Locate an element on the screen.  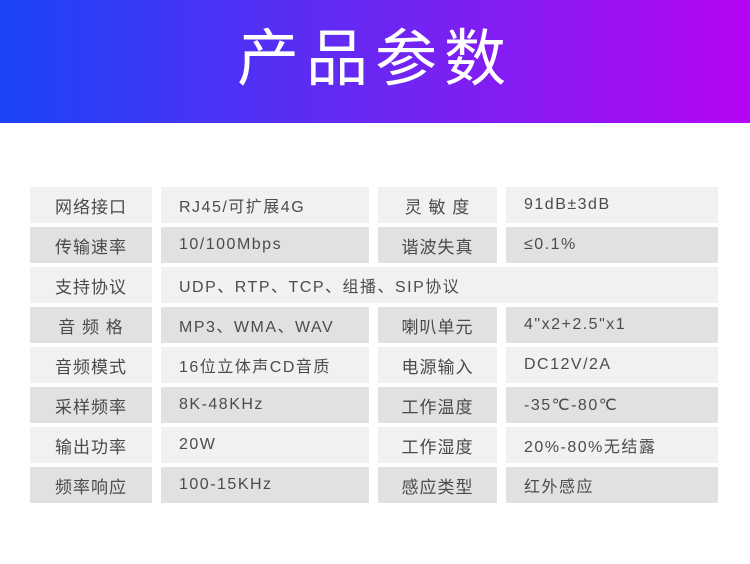
spec-value: 4"x2+2.5"x1 is located at coordinates (612, 325).